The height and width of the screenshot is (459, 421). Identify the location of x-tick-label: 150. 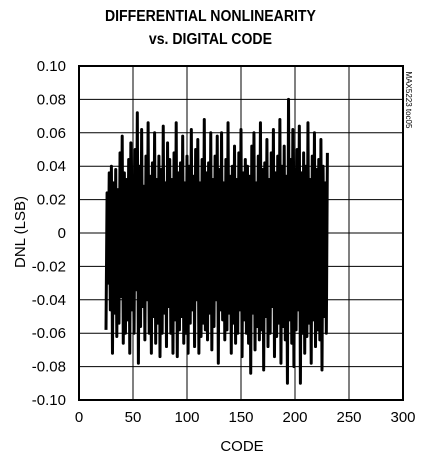
(240, 417).